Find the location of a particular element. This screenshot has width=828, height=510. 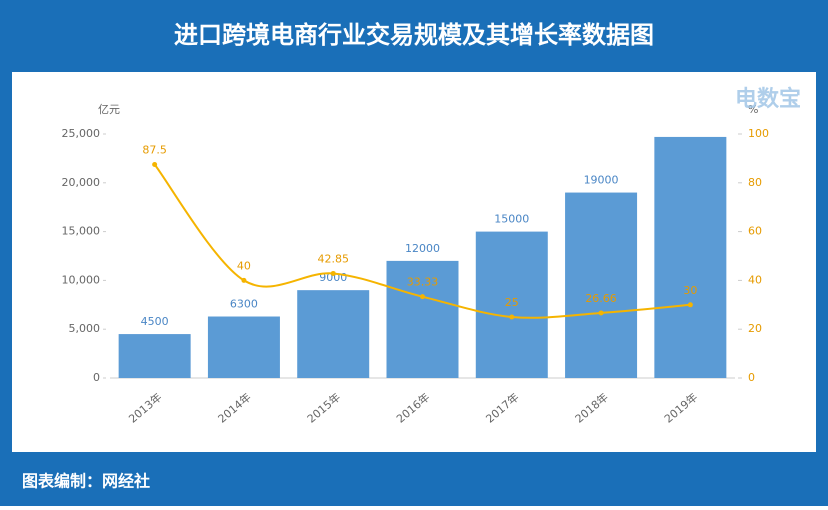

y-axis-label: 亿元 is located at coordinates (109, 109).